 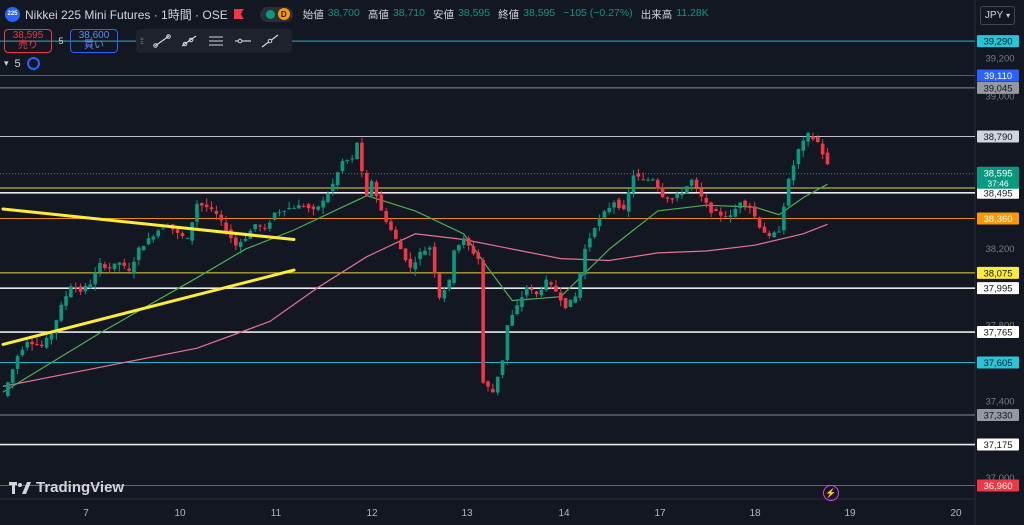 What do you see at coordinates (12, 14) in the screenshot?
I see `symbol-logo: 225` at bounding box center [12, 14].